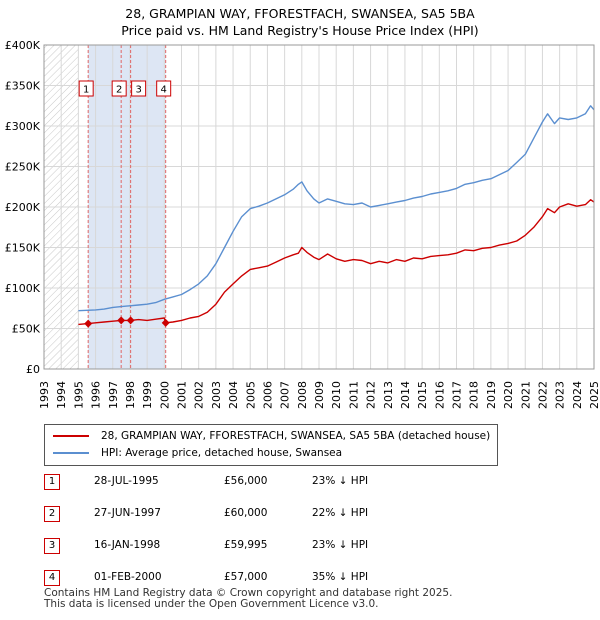 Image resolution: width=600 pixels, height=620 pixels. What do you see at coordinates (26, 329) in the screenshot?
I see `y-tick-label: £50K` at bounding box center [26, 329].